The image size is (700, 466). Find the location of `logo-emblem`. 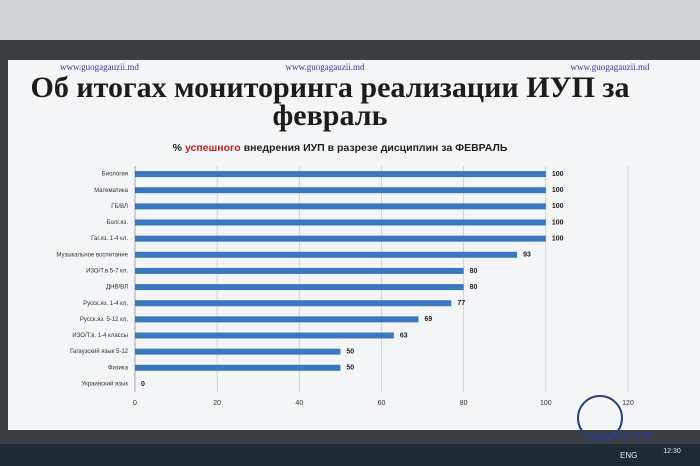

logo-emblem is located at coordinates (600, 418).